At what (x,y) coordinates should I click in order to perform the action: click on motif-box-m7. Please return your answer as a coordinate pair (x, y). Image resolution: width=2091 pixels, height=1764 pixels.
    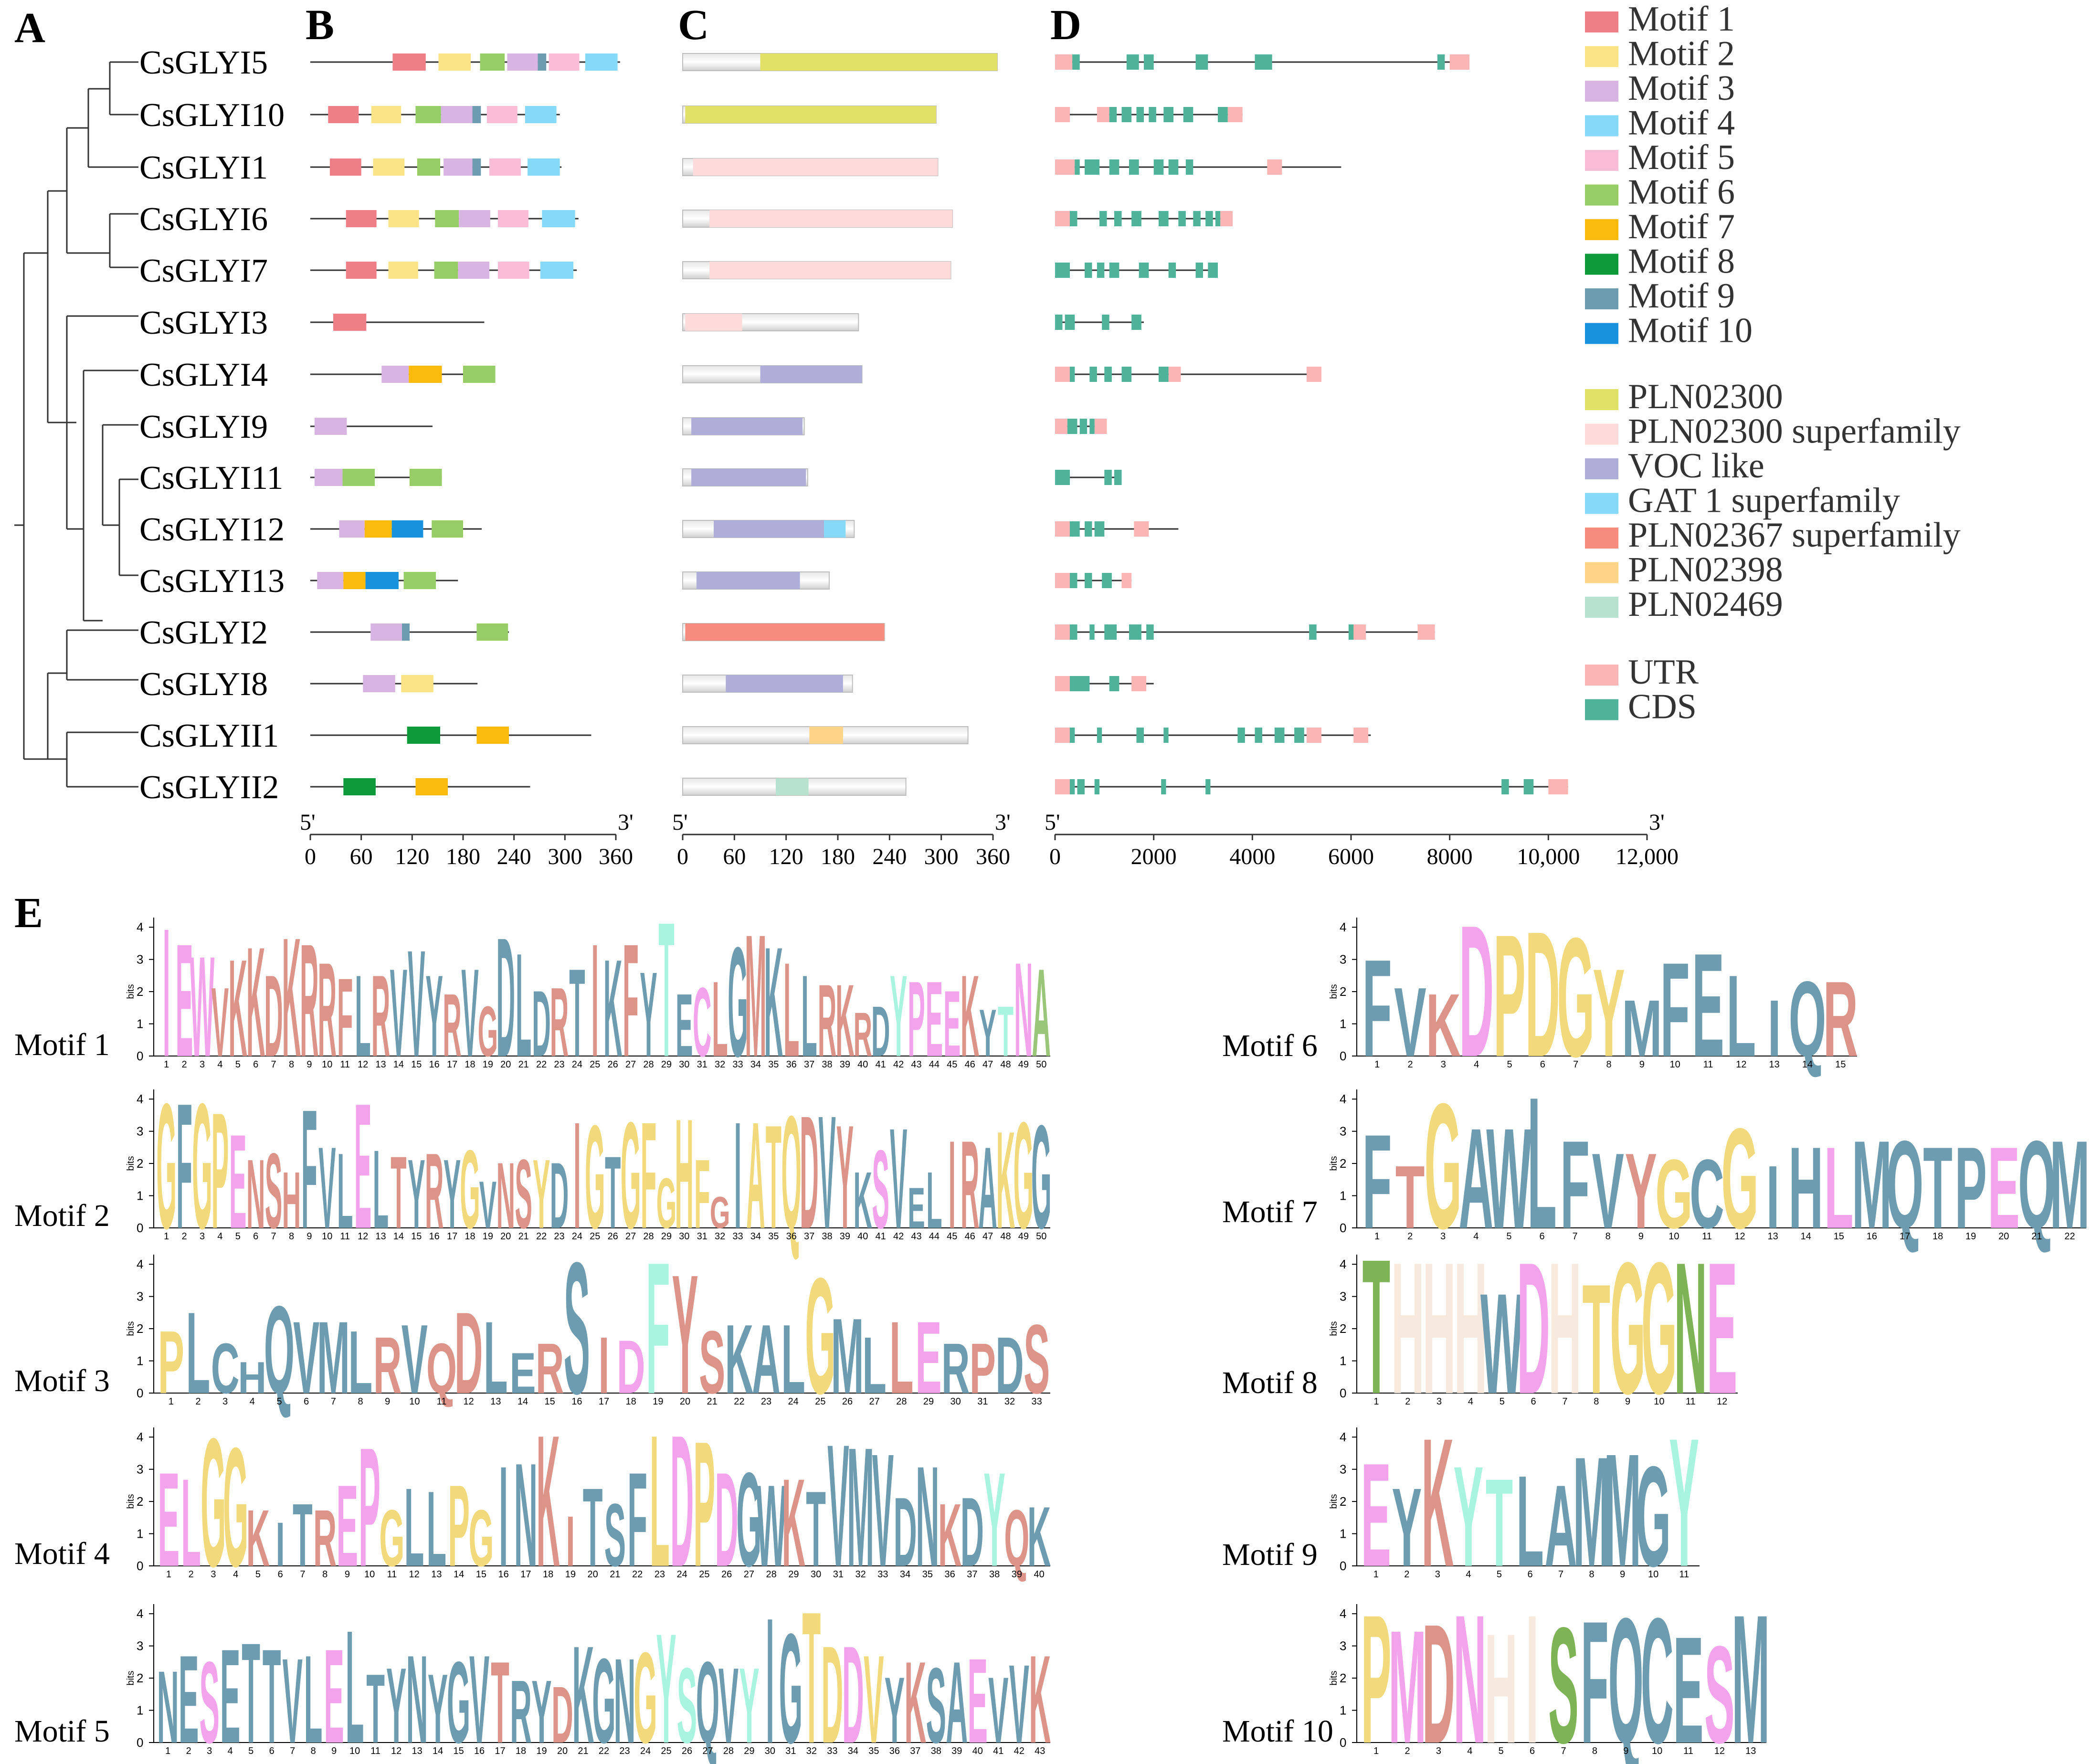
    Looking at the image, I should click on (378, 529).